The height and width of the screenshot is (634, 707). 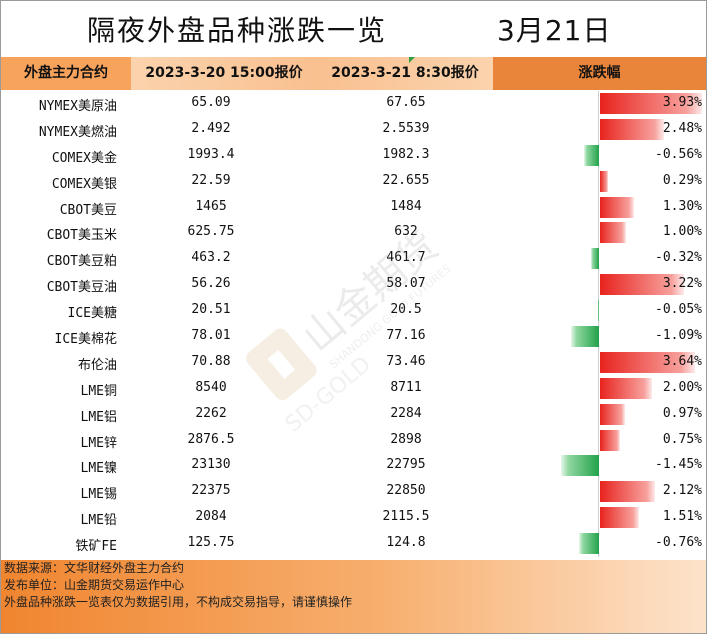 I want to click on footer-disclaimer: 外盘品种涨跌一览表仅为数据引用，不构成交易指导，请谨慎操作, so click(x=178, y=602).